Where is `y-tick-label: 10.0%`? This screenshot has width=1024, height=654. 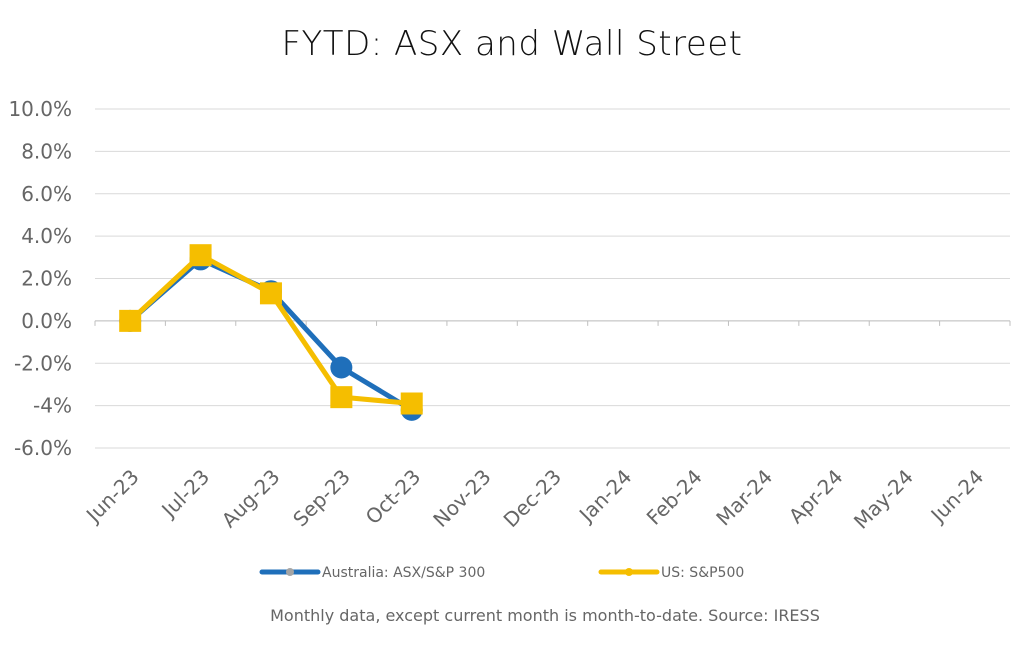
y-tick-label: 10.0% is located at coordinates (40, 109).